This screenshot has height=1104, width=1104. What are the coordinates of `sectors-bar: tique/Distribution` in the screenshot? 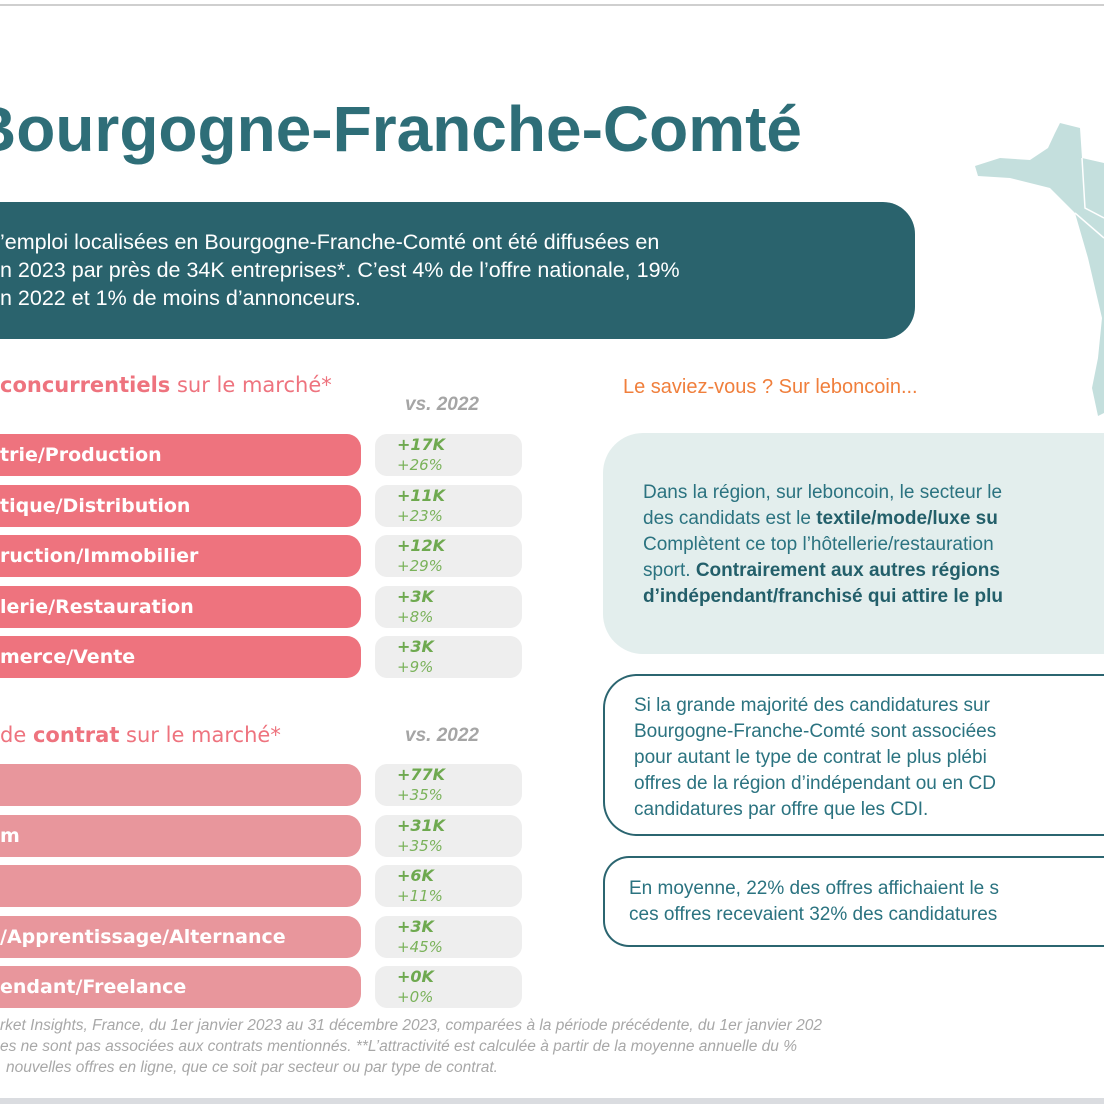 It's located at (180, 505).